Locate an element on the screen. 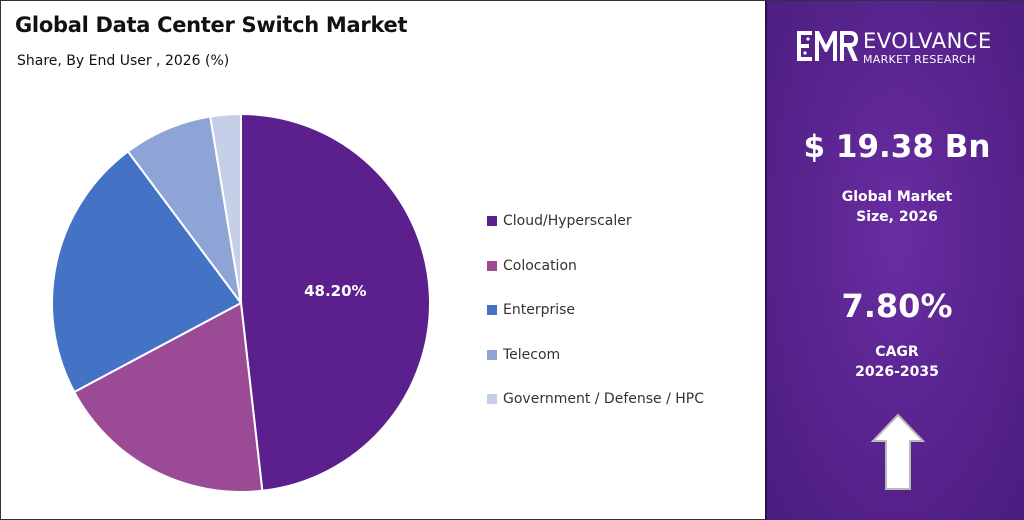 The height and width of the screenshot is (520, 1024). brand-logo: EVOLVANCE MARKET RESEARCH is located at coordinates (907, 47).